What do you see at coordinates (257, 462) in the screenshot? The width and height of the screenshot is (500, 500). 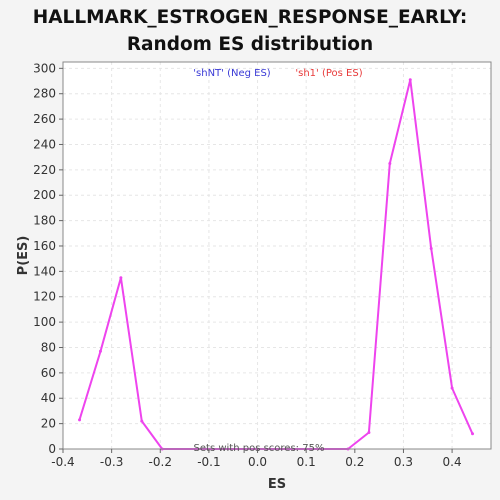 I see `x-tick-label: 0.0` at bounding box center [257, 462].